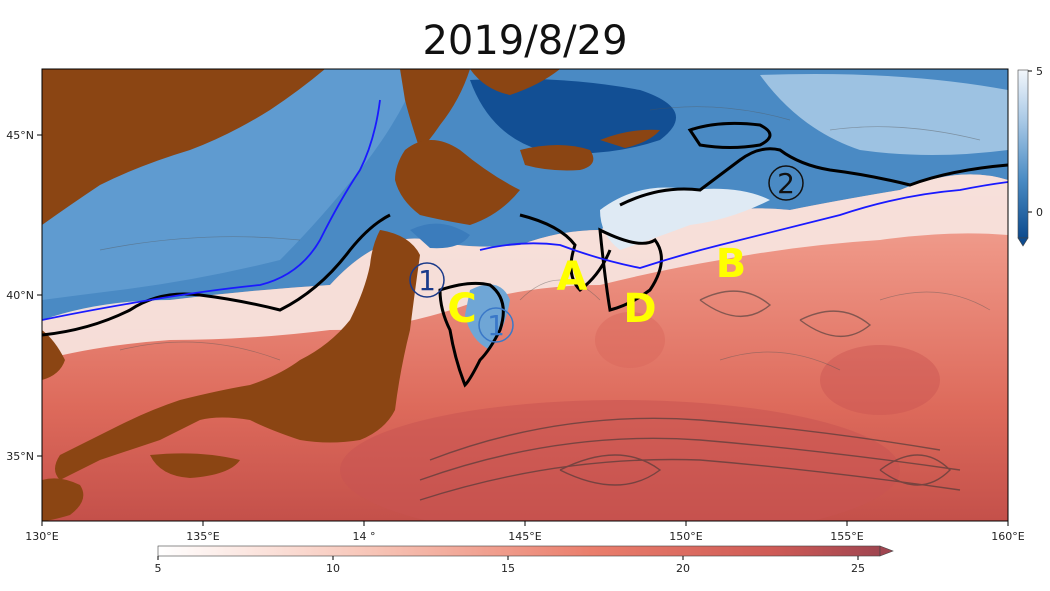 This screenshot has height=591, width=1050. I want to click on lat-axis: 45°N 40°N 35°N, so click(24, 296).